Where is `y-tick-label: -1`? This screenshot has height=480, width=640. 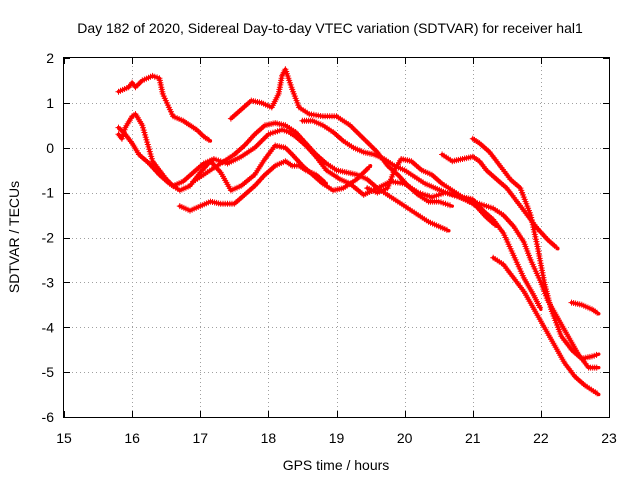
y-tick-label: -1 is located at coordinates (48, 193).